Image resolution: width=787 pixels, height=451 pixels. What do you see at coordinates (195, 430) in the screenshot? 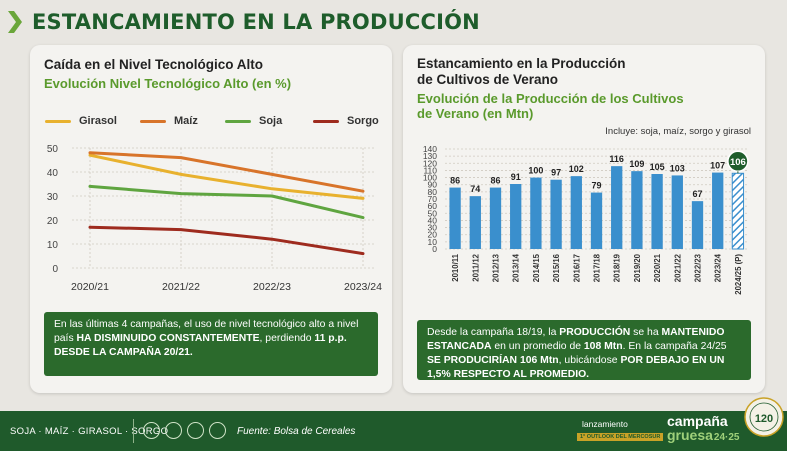
I see `sunflower-icon` at bounding box center [195, 430].